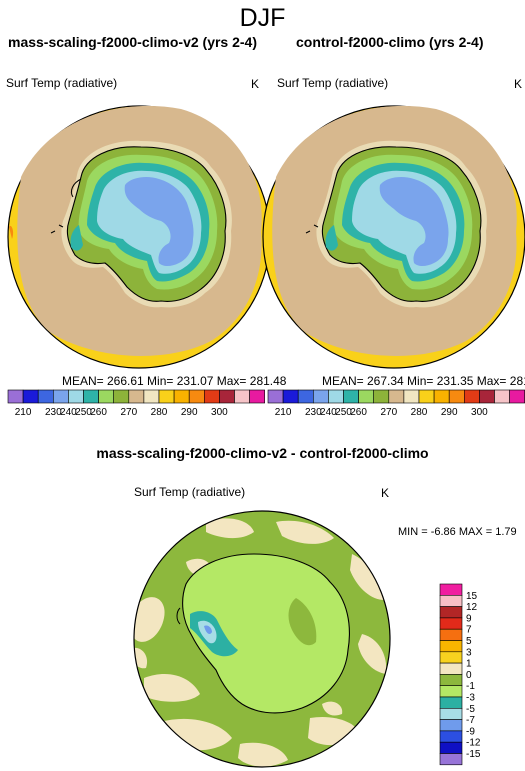 The width and height of the screenshot is (525, 771). I want to click on diff-colorbar-label: 1, so click(469, 664).